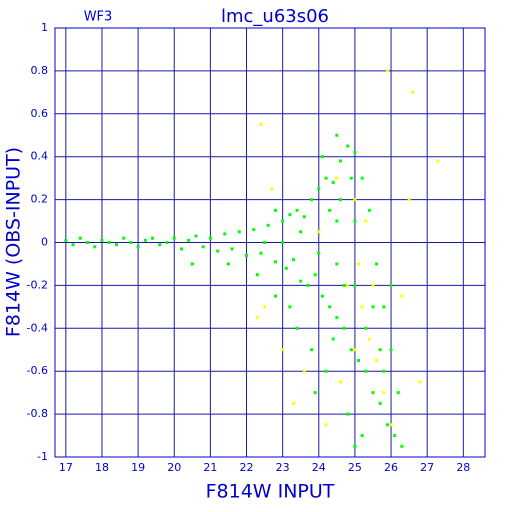  I want to click on x-tick-label: 17, so click(66, 467).